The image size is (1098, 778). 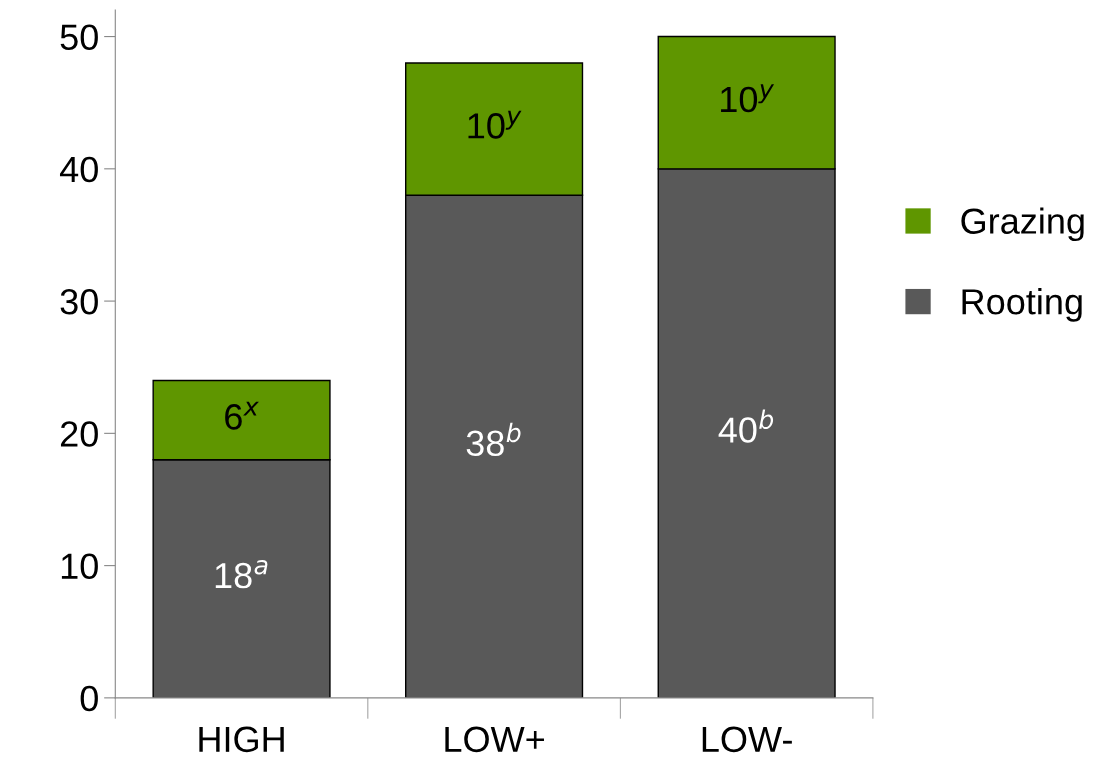 What do you see at coordinates (78, 169) in the screenshot?
I see `y-tick-label: 40` at bounding box center [78, 169].